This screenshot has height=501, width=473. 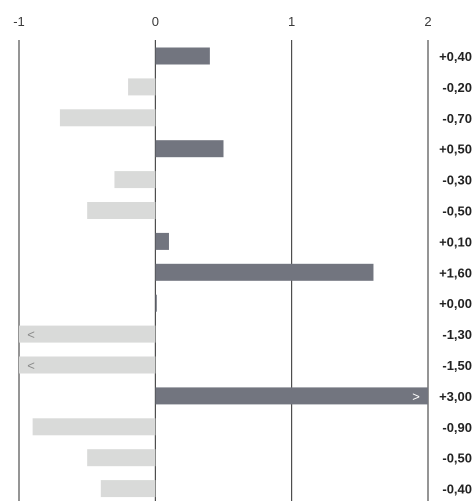 I want to click on x-tick-label: -1, so click(x=19, y=21).